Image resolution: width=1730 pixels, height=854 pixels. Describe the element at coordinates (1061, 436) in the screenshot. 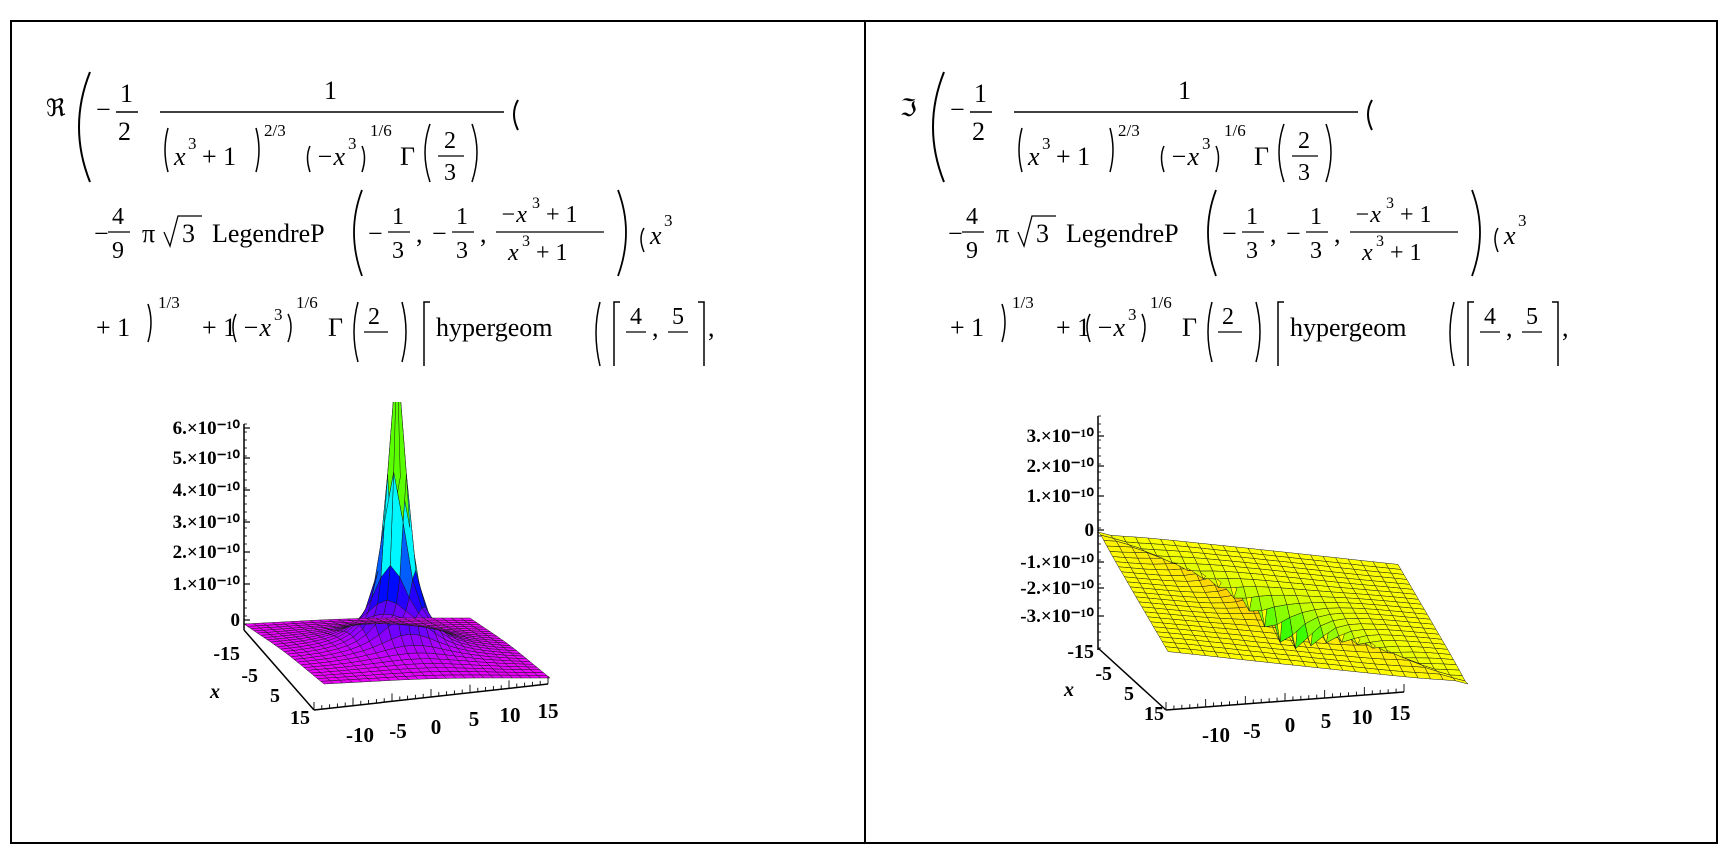

I see `z-tick-label: 3.×10⁻¹⁰` at that location.